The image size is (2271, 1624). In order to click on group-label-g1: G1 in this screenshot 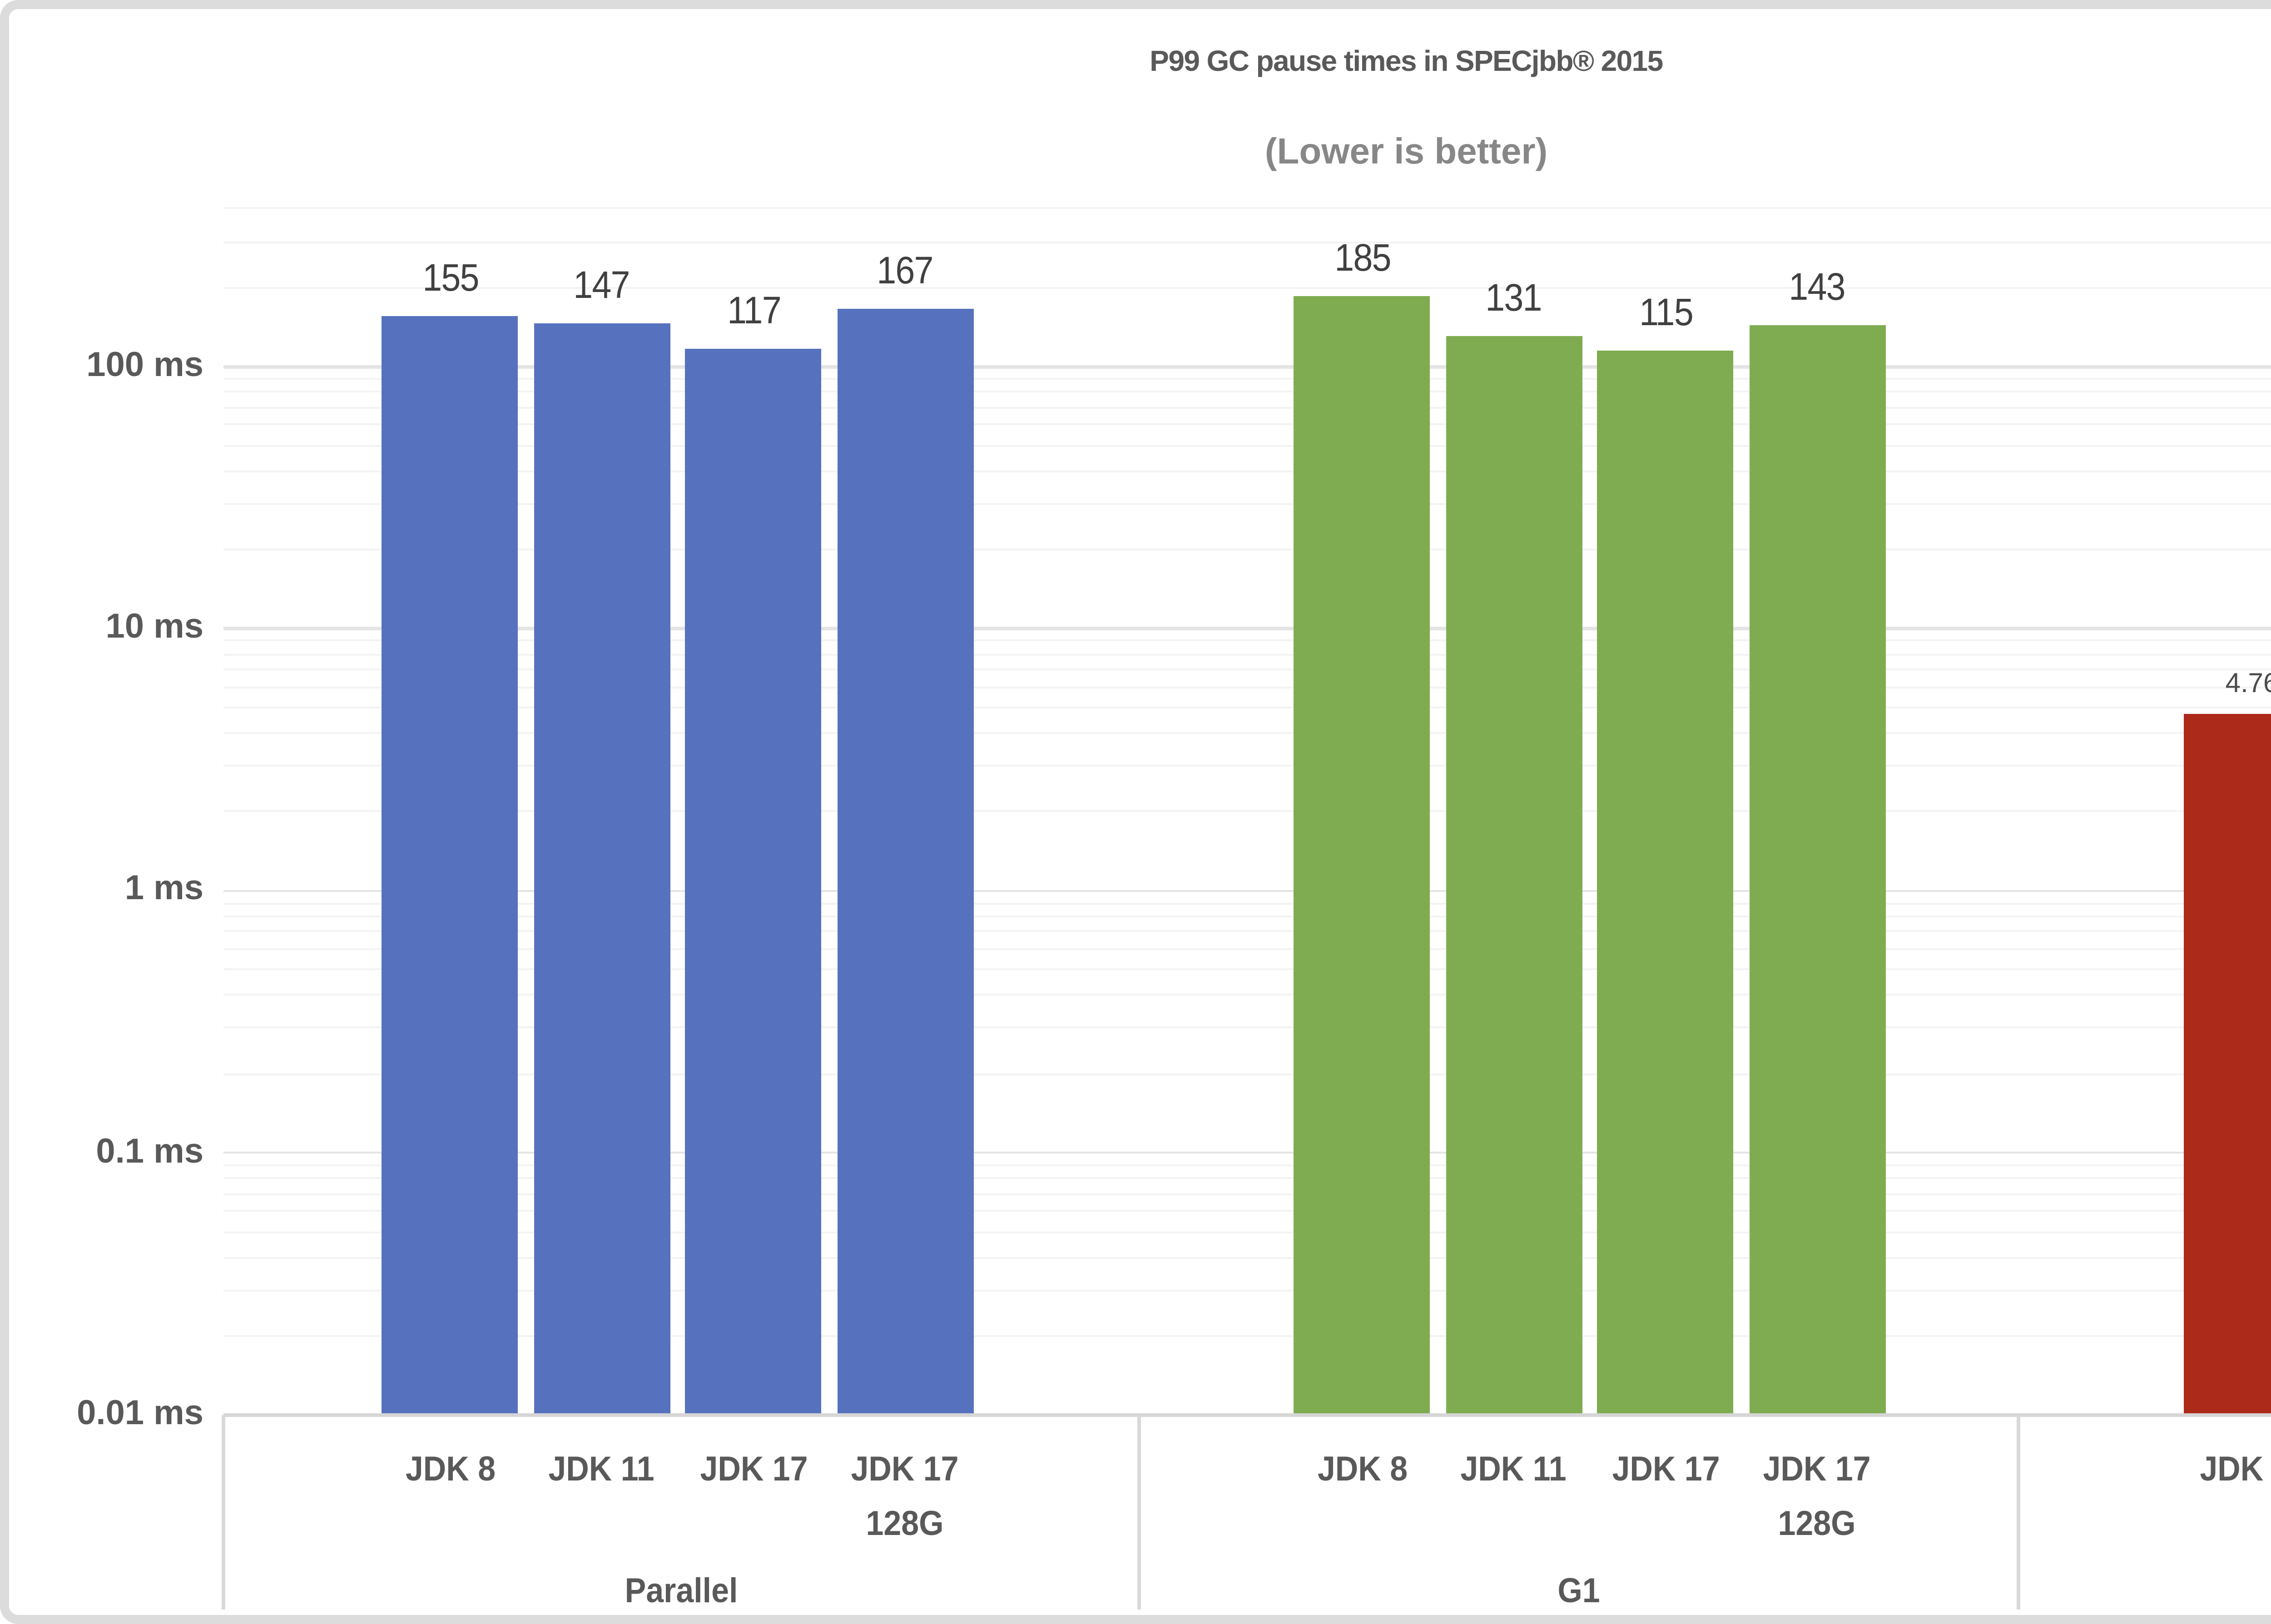, I will do `click(1578, 1592)`.